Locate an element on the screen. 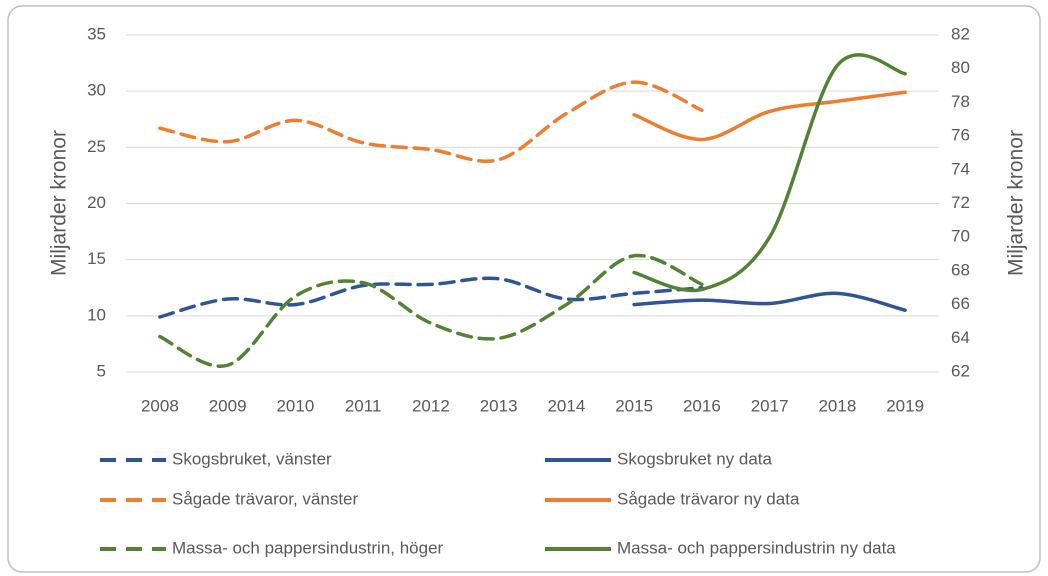 Image resolution: width=1048 pixels, height=576 pixels. x-tick-label: 2010 is located at coordinates (295, 405).